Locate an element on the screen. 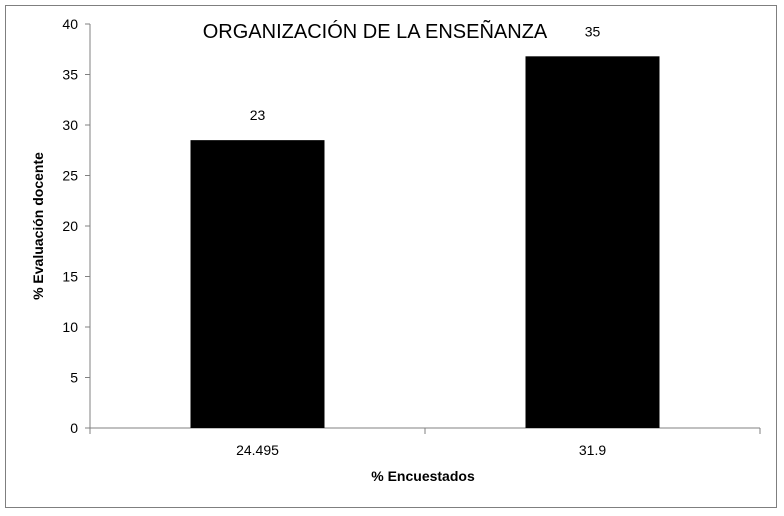 The width and height of the screenshot is (784, 516). x-tick-label: 31.9 is located at coordinates (592, 450).